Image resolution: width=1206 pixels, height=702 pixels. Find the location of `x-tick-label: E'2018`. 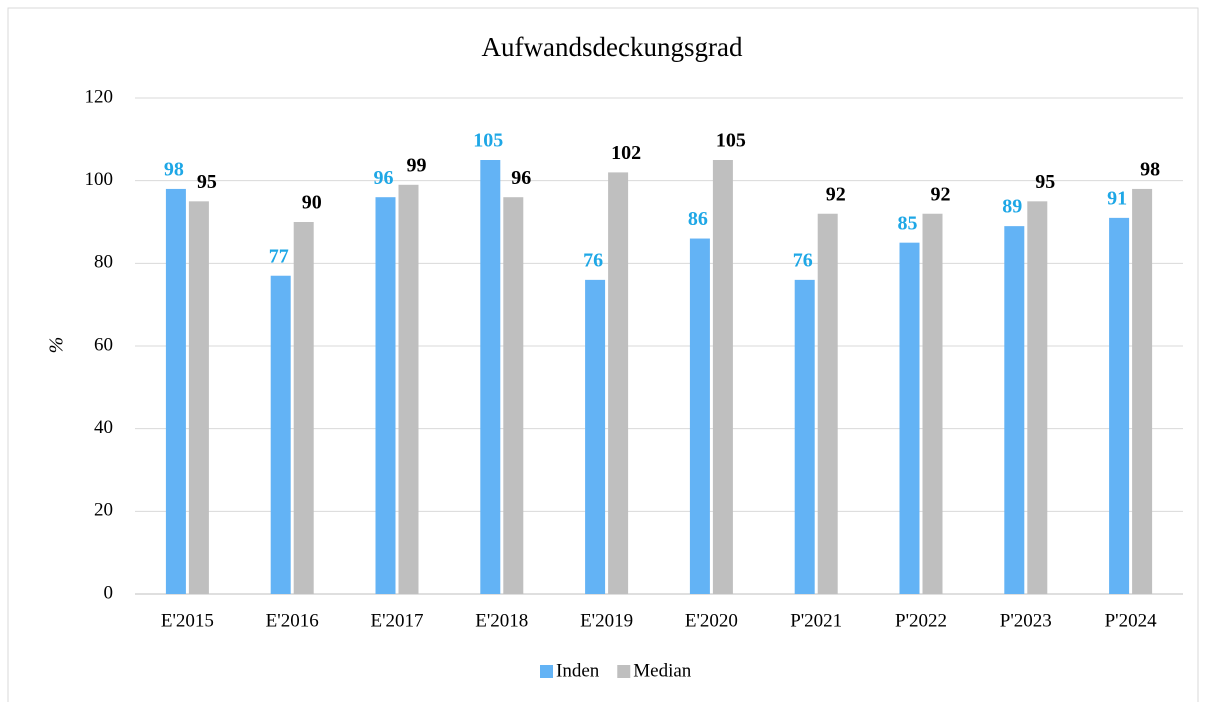

x-tick-label: E'2018 is located at coordinates (501, 620).